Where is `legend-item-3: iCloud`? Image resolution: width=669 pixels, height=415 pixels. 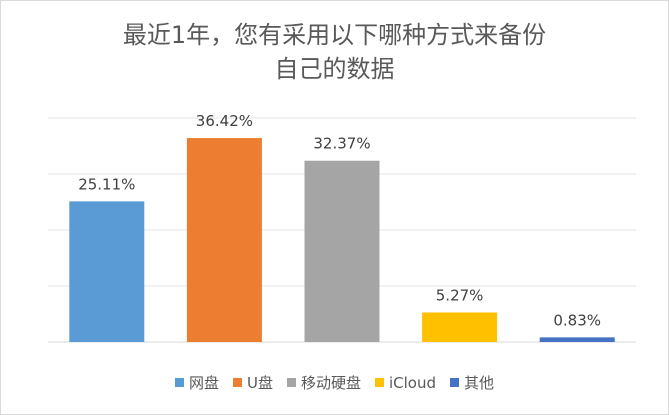
legend-item-3: iCloud is located at coordinates (405, 382).